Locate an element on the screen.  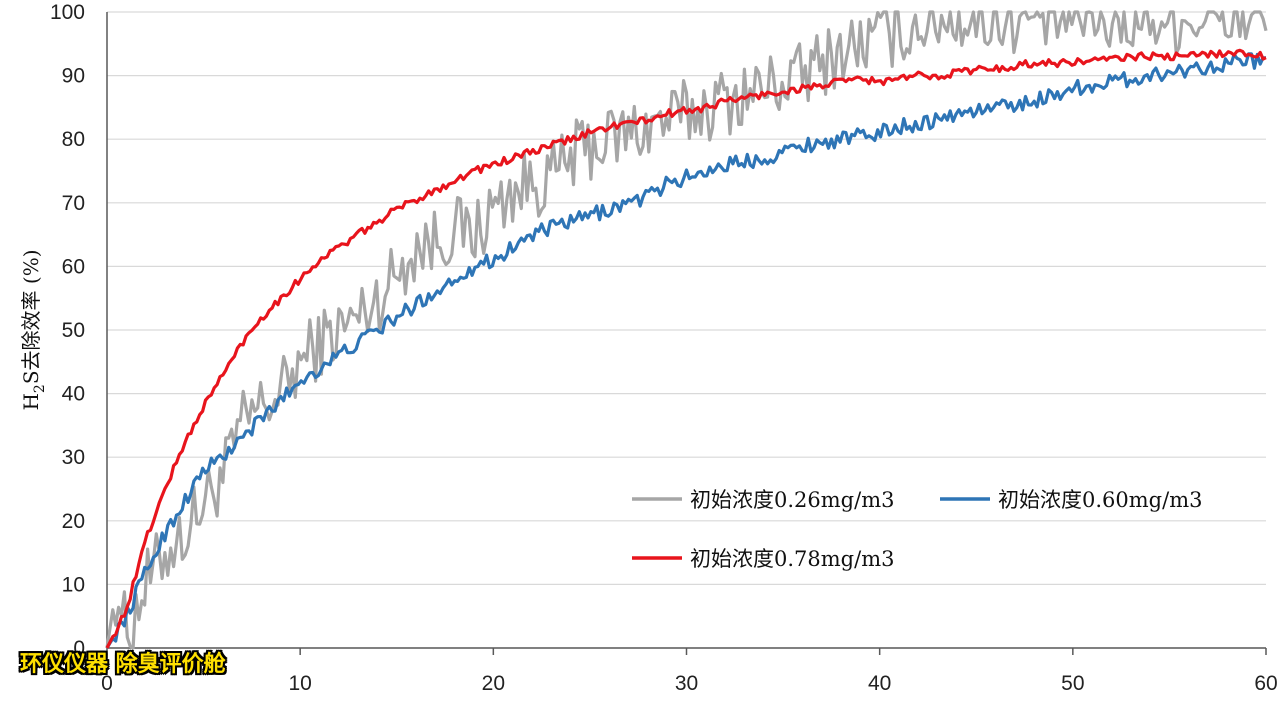
y-tick-label-60: 60 is located at coordinates (73, 266).